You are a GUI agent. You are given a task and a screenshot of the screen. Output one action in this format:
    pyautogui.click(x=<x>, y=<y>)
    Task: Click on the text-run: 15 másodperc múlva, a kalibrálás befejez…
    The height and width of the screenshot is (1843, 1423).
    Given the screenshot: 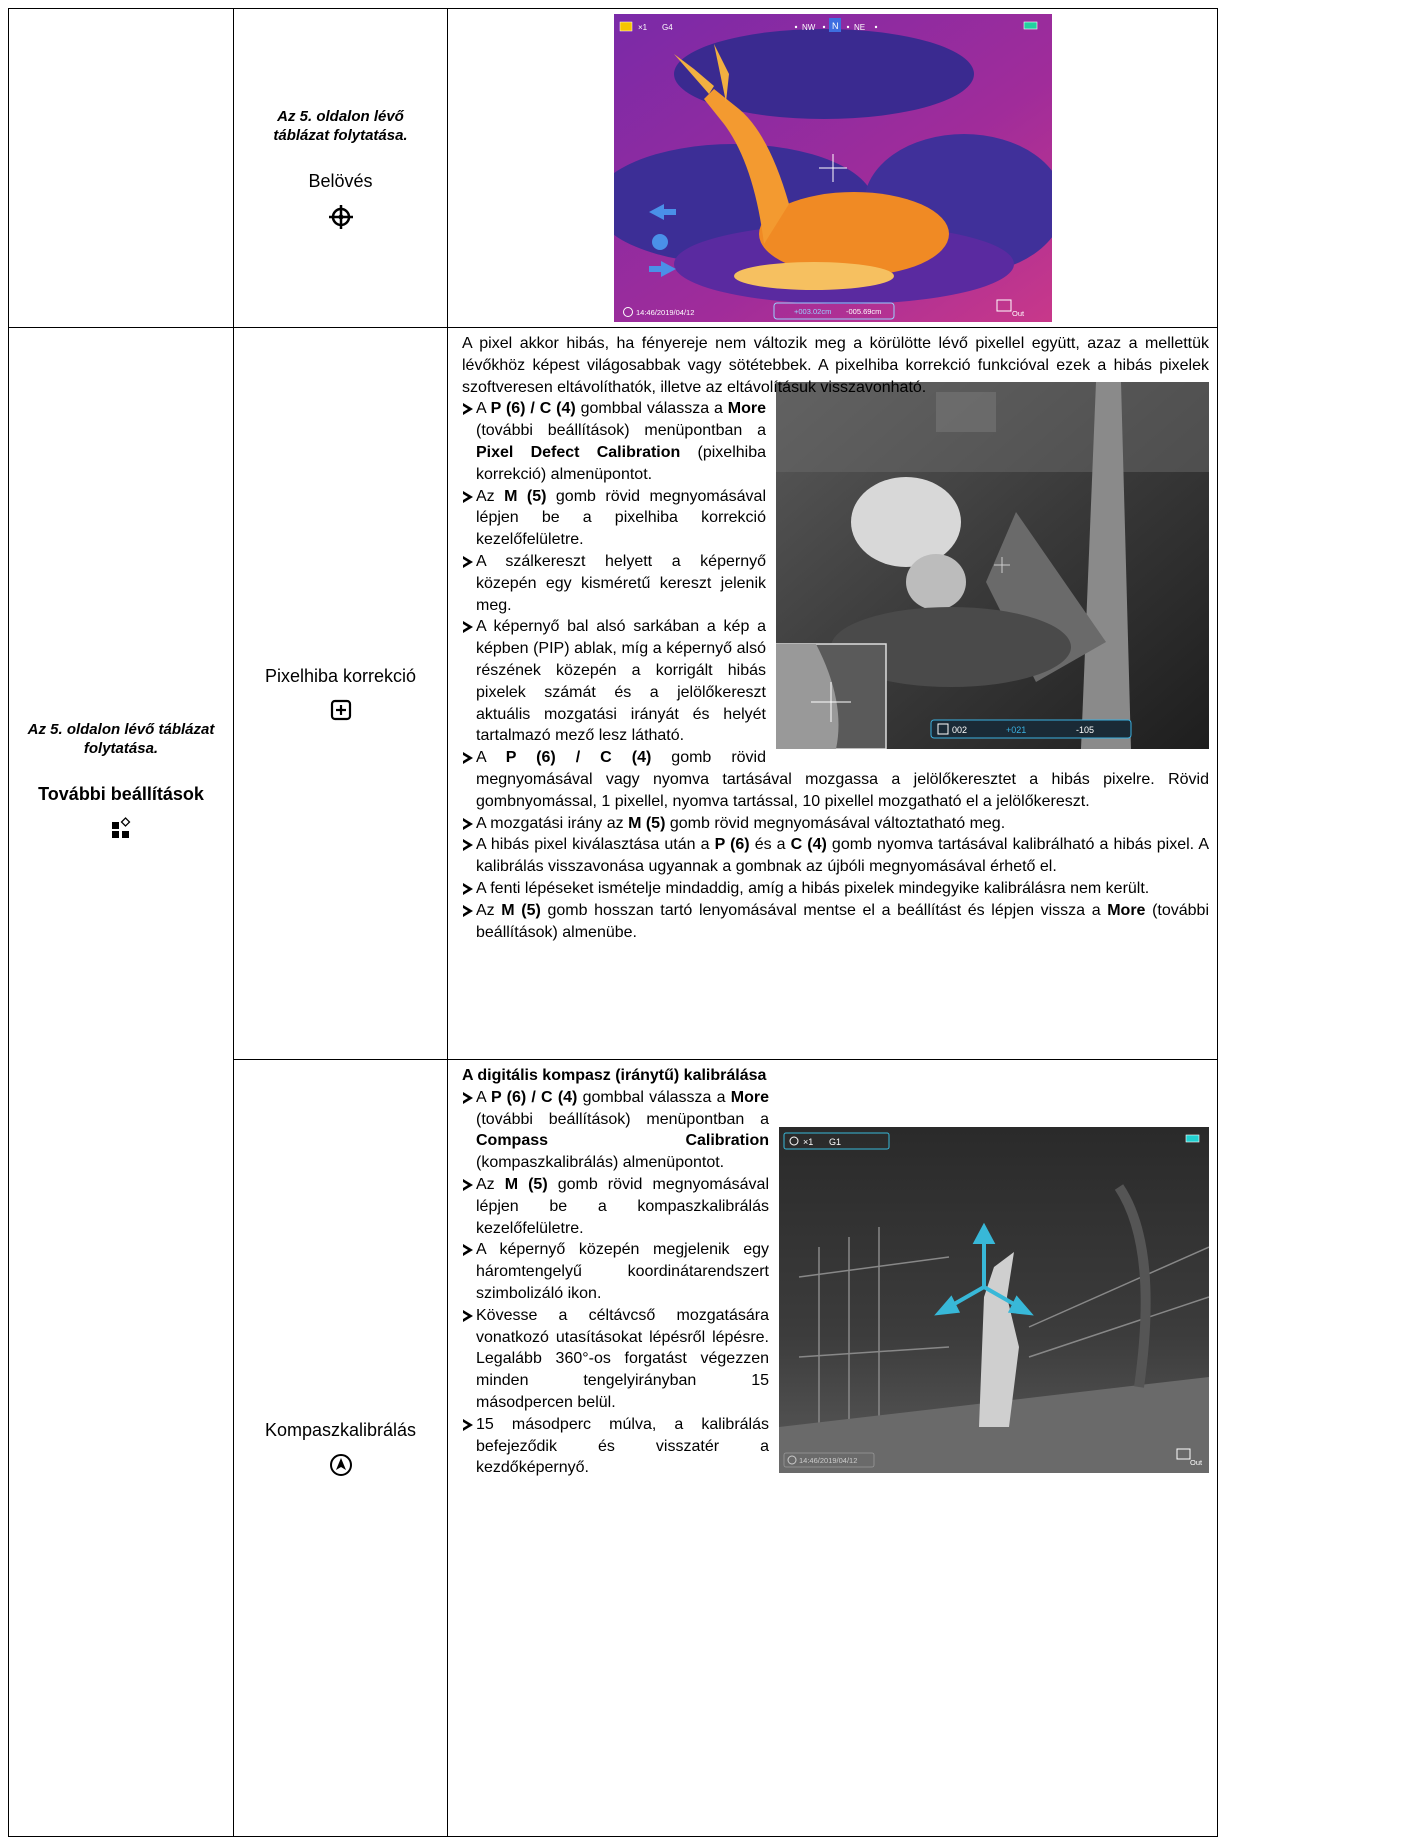 What is the action you would take?
    pyautogui.click(x=622, y=1446)
    